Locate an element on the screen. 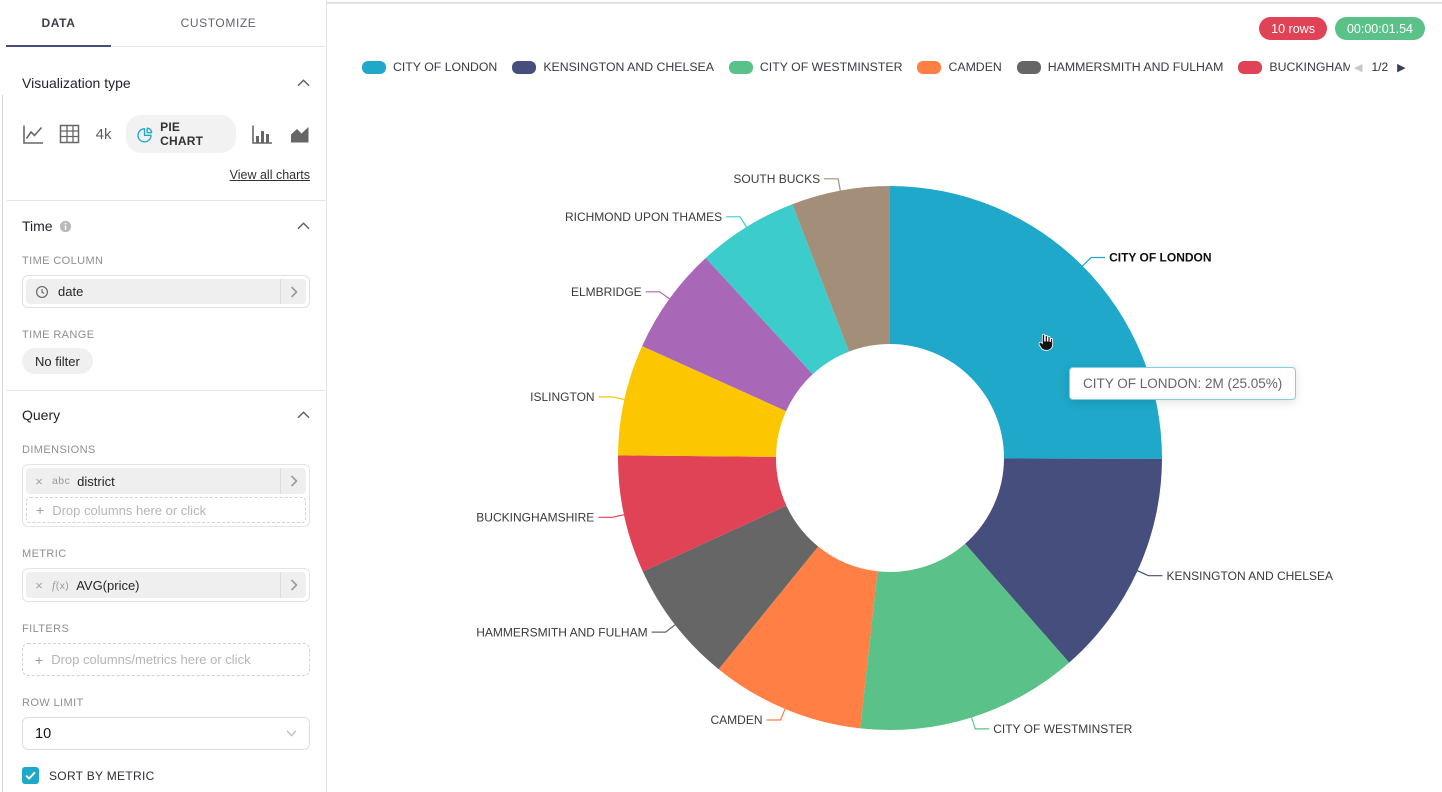  time-column-value: date is located at coordinates (71, 291).